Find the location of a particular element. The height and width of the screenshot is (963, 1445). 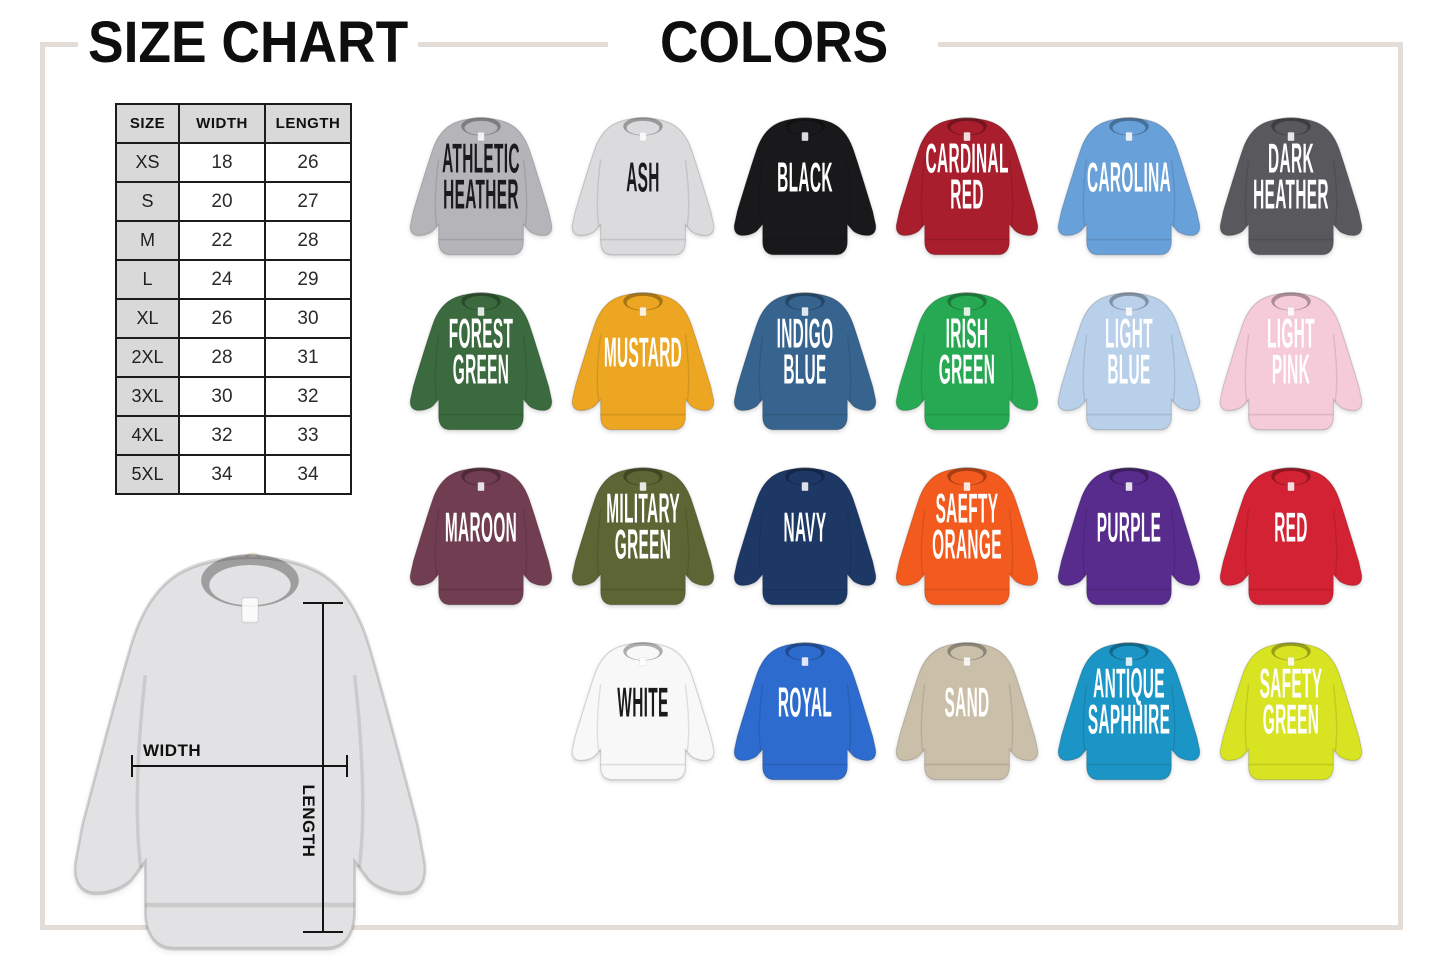

size-cell: XS is located at coordinates (147, 162).